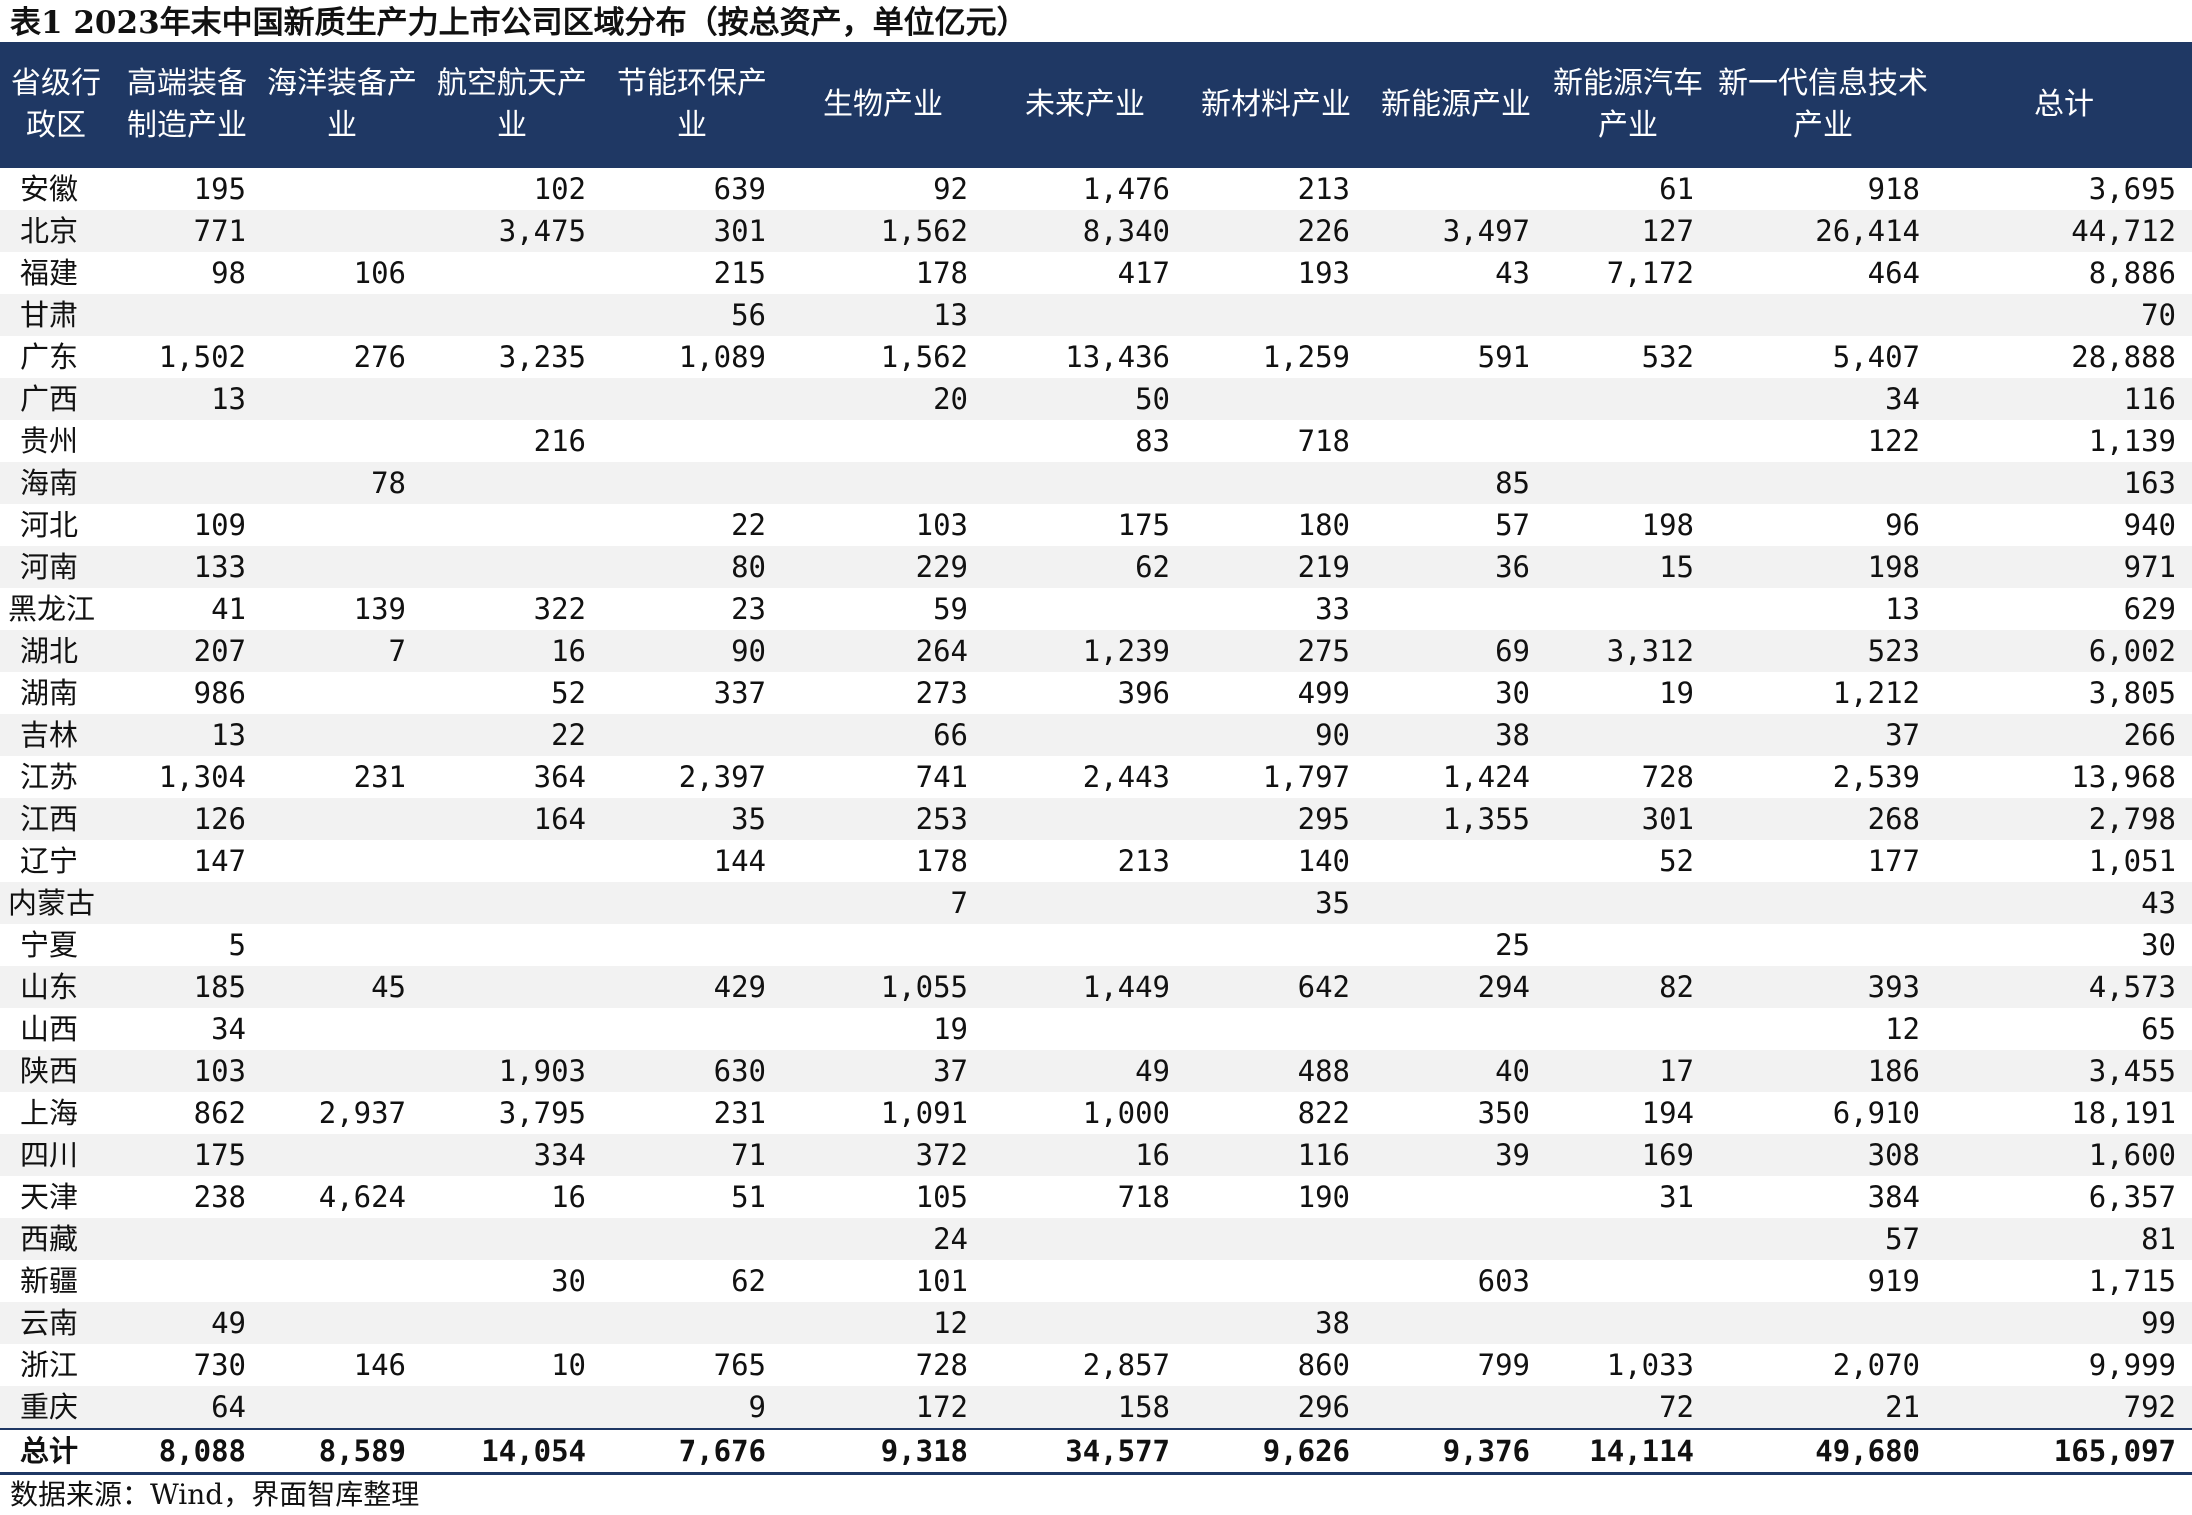 This screenshot has height=1515, width=2192. What do you see at coordinates (2064, 105) in the screenshot?
I see `column-header: 总计` at bounding box center [2064, 105].